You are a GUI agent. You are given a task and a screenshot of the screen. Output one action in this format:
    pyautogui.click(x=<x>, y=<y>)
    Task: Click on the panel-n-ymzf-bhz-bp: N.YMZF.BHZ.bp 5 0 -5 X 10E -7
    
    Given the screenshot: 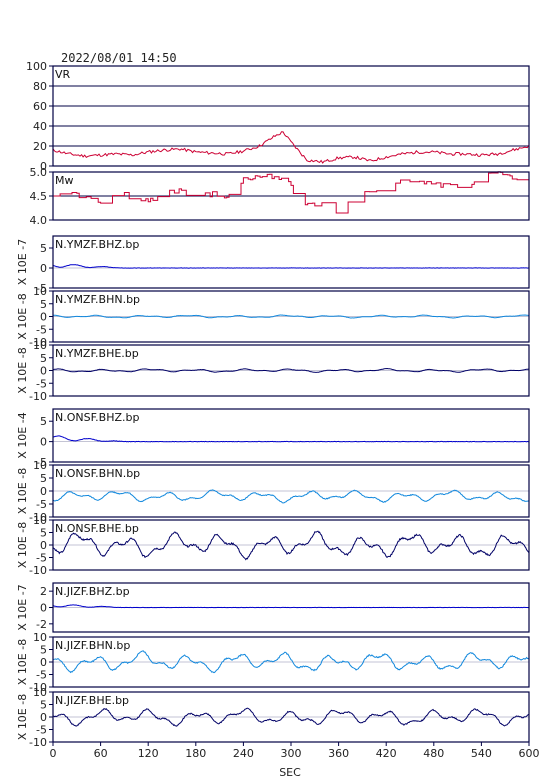 What is the action you would take?
    pyautogui.click(x=273, y=265)
    